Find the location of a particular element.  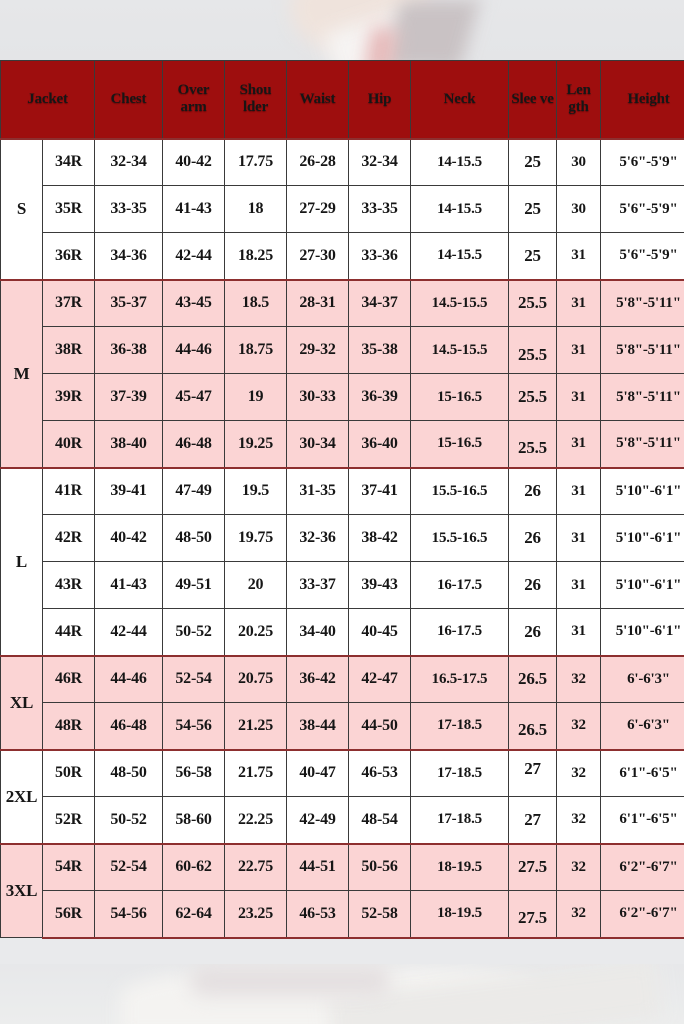

cell-waist: 29-32 is located at coordinates (318, 350).